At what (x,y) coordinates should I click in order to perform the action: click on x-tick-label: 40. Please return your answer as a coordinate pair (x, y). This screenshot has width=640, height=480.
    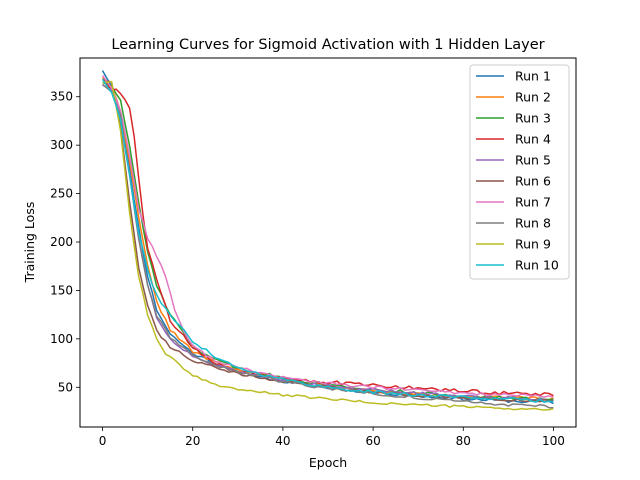
    Looking at the image, I should click on (282, 441).